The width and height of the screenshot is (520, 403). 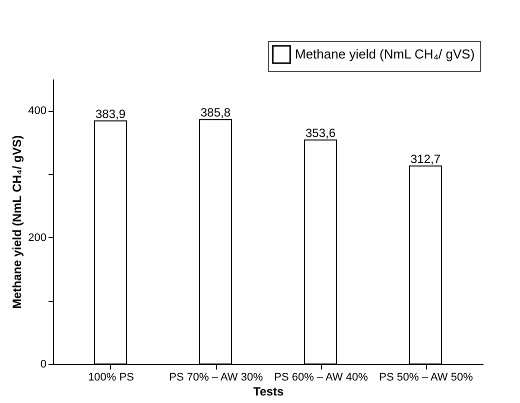 What do you see at coordinates (37, 238) in the screenshot?
I see `y-tick-label: 200` at bounding box center [37, 238].